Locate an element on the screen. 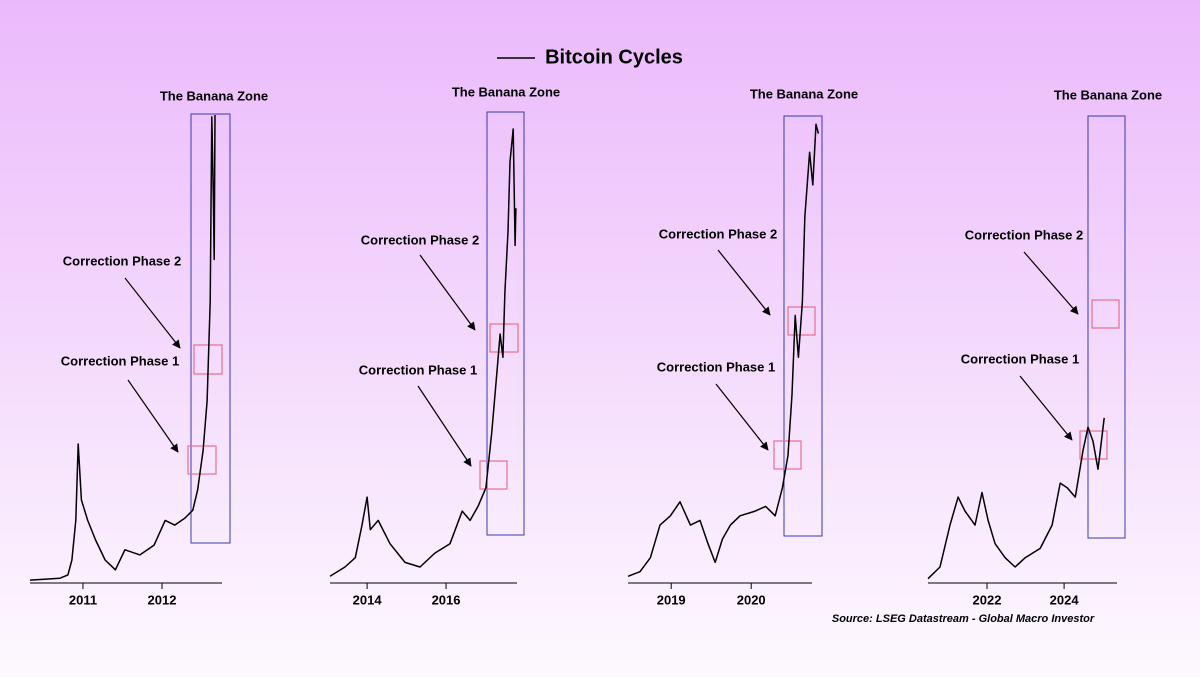  x-tick-label: 2014 is located at coordinates (368, 599).